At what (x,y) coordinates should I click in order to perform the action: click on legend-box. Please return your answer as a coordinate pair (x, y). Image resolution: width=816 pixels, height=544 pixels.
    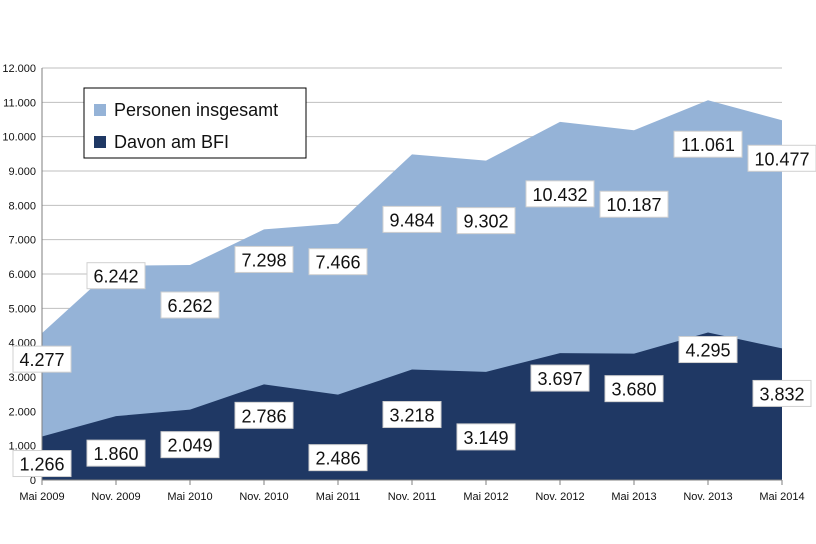
    Looking at the image, I should click on (195, 123).